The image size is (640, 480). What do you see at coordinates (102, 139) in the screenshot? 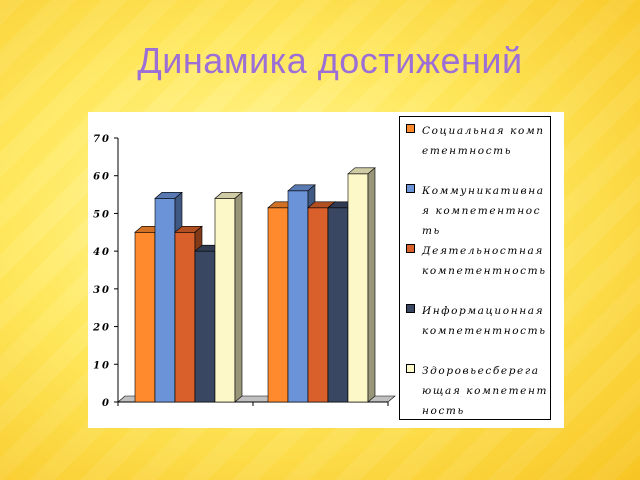
I see `y-tick-label: 70` at bounding box center [102, 139].